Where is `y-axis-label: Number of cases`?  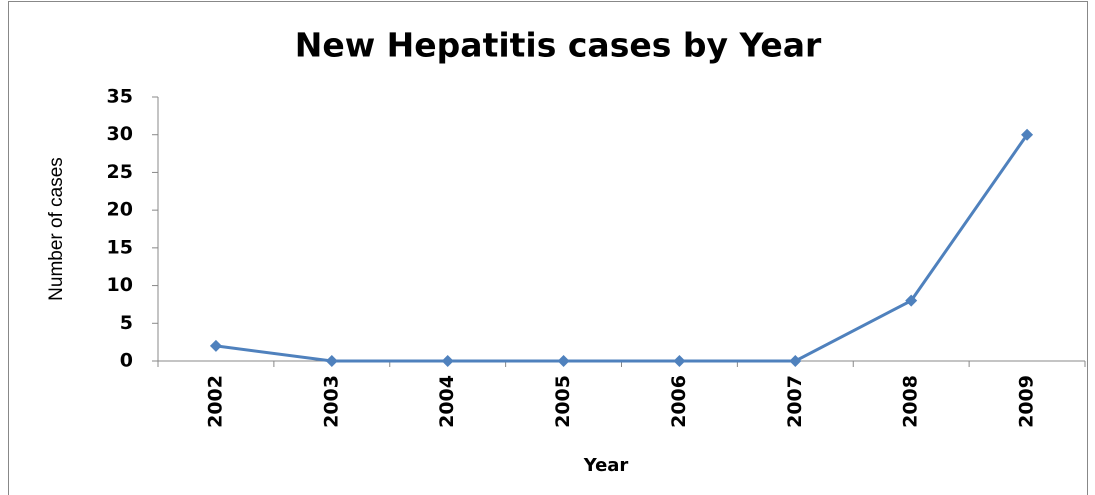
y-axis-label: Number of cases is located at coordinates (56, 229).